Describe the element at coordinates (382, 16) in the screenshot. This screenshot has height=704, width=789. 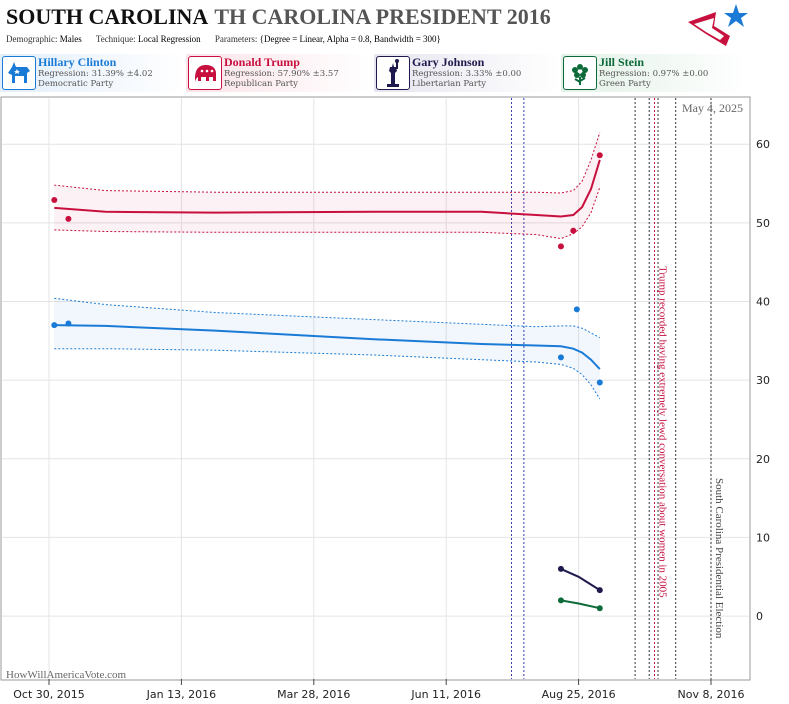
I see `title-rest: TH CAROLINA PRESIDENT 2016` at that location.